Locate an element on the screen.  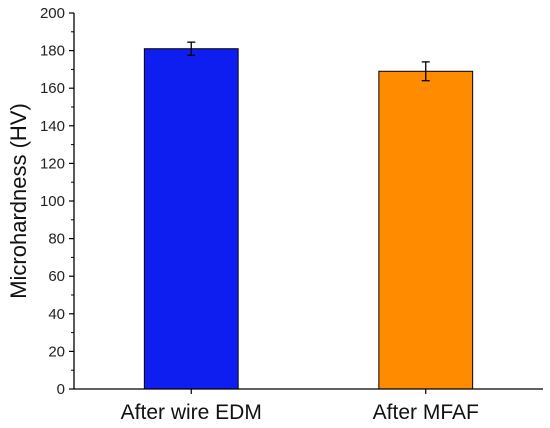
y-tick-label: 160 is located at coordinates (52, 88).